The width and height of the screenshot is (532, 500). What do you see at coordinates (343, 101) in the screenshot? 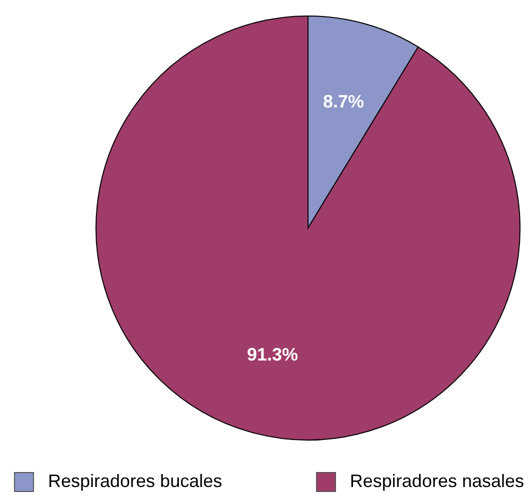
I see `data-label: 8.7%` at bounding box center [343, 101].